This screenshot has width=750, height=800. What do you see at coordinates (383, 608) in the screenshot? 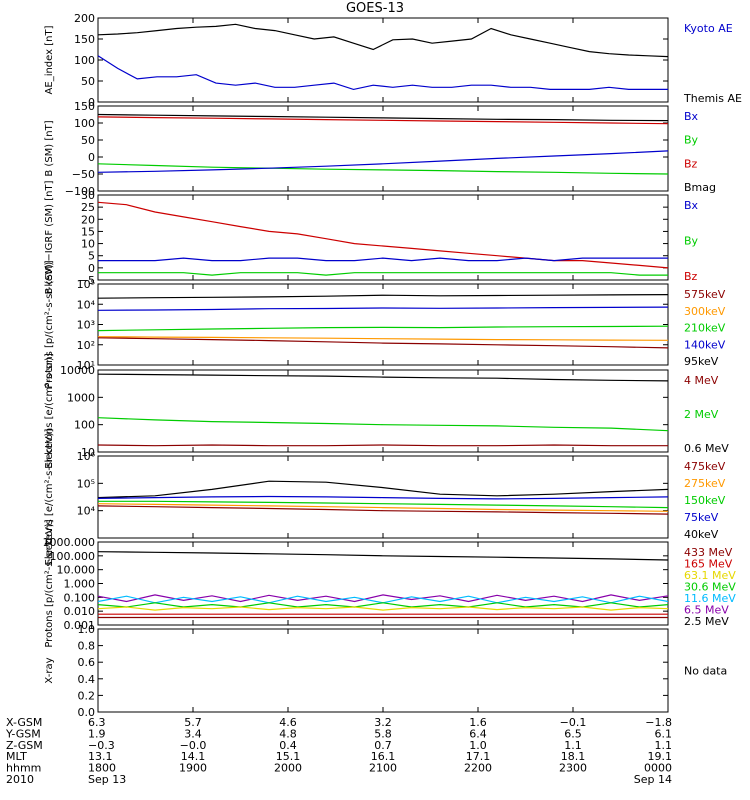
I see `series-line-protons2-63.1-MeV` at bounding box center [383, 608].